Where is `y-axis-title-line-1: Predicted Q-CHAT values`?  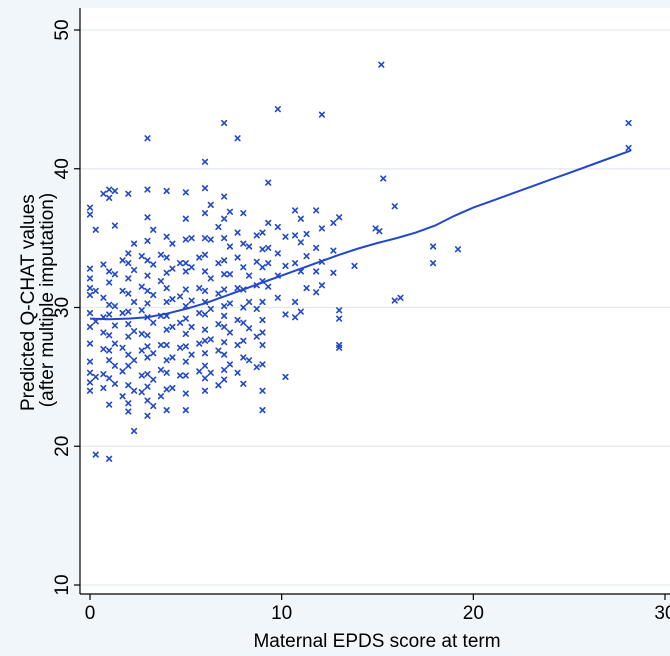 y-axis-title-line-1: Predicted Q-CHAT values is located at coordinates (28, 302).